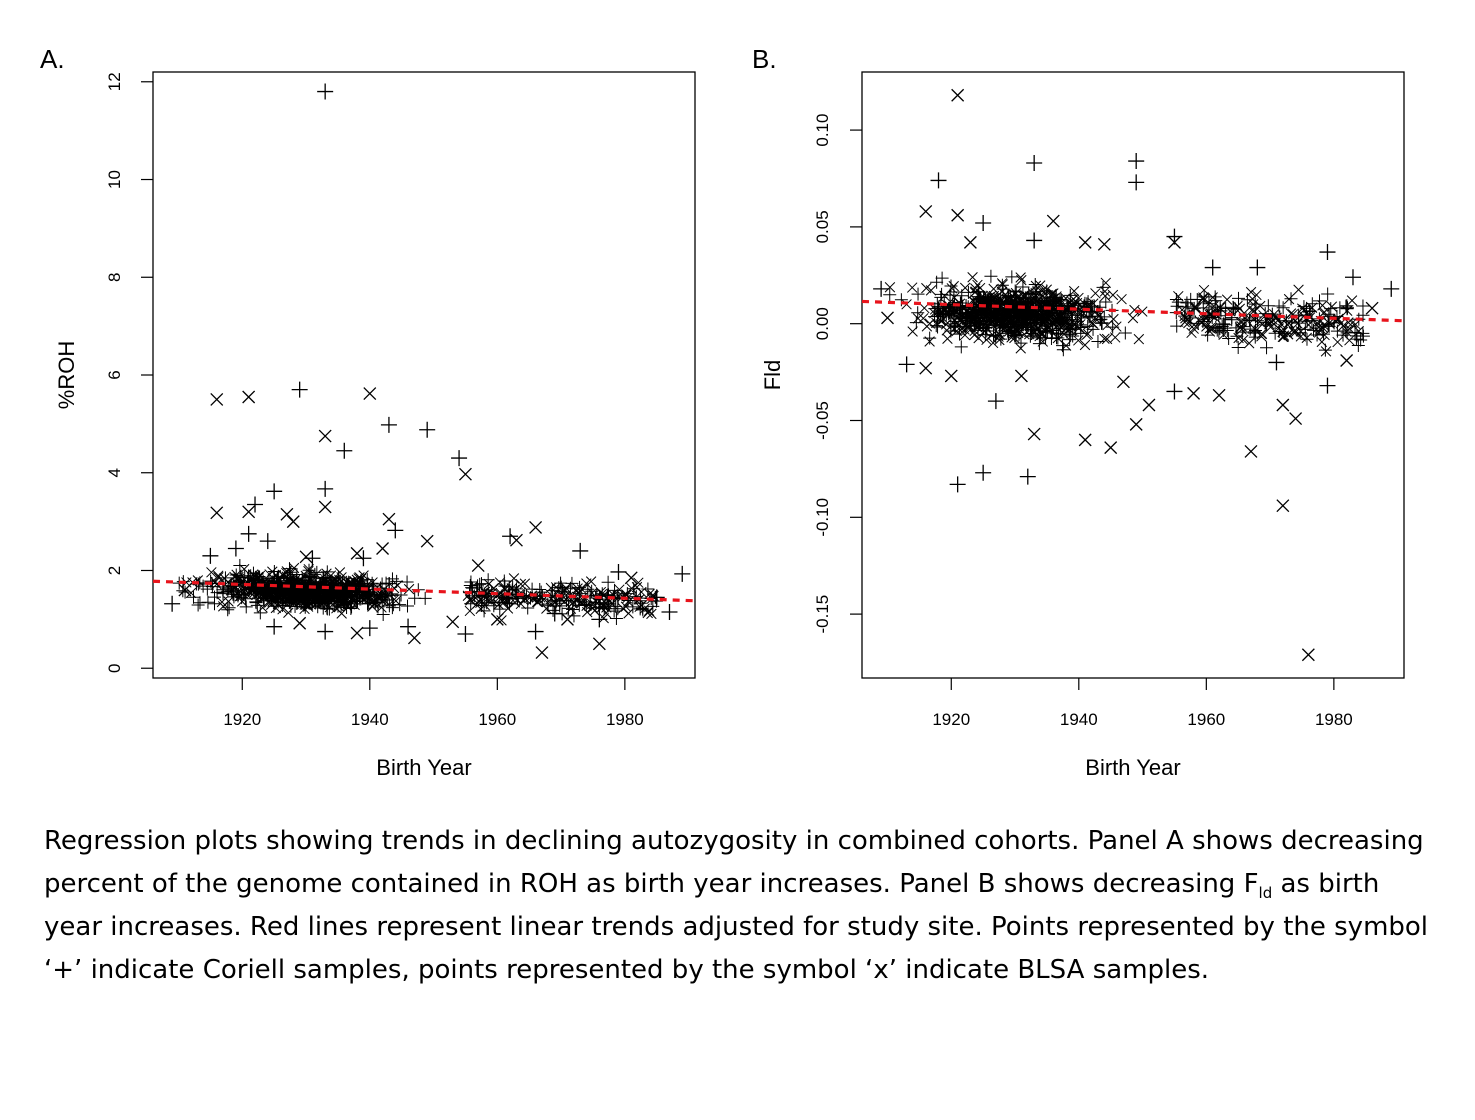 This screenshot has width=1475, height=1120. What do you see at coordinates (1265, 893) in the screenshot?
I see `caption-subscript: ld` at bounding box center [1265, 893].